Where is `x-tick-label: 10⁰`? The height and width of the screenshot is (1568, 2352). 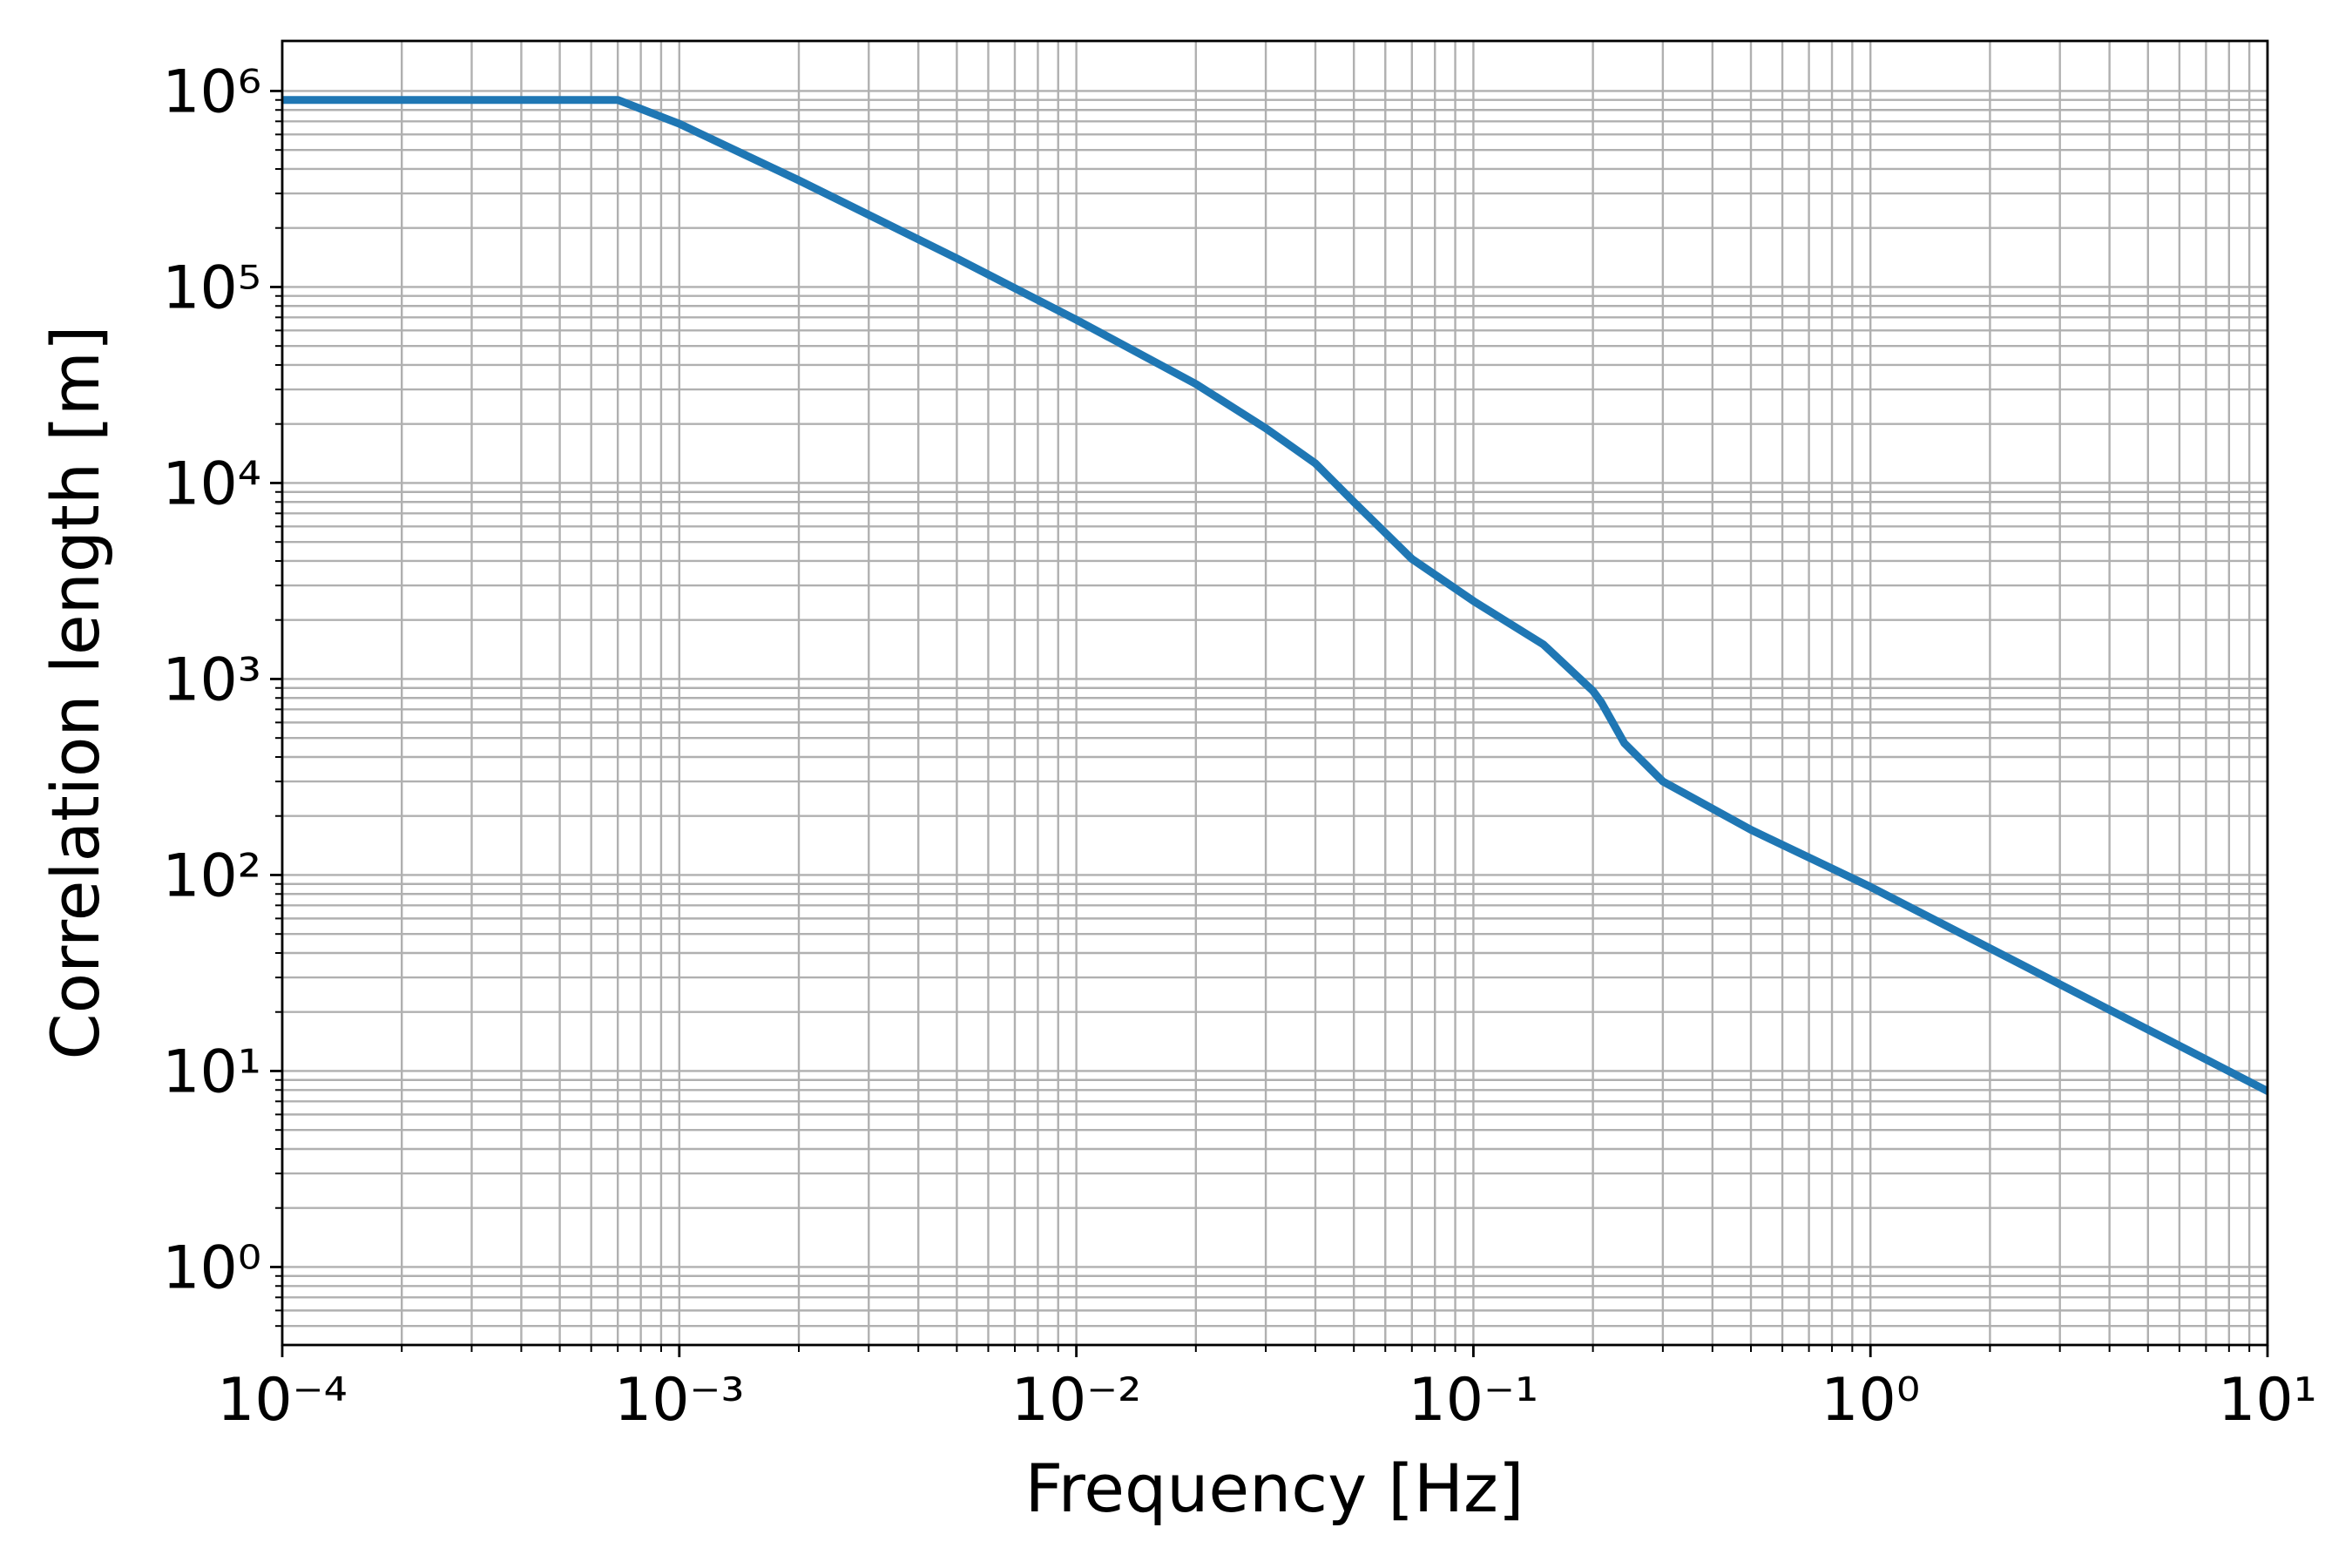 x-tick-label: 10⁰ is located at coordinates (1870, 1400).